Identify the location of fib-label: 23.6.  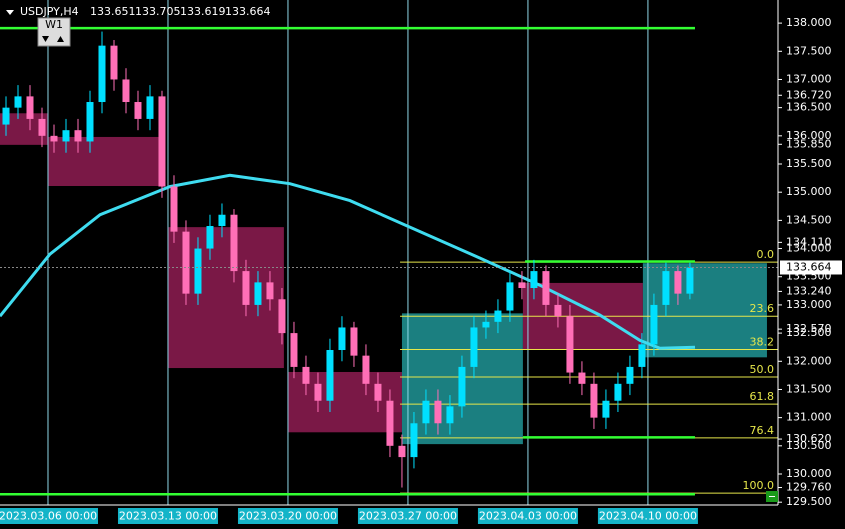
(762, 308).